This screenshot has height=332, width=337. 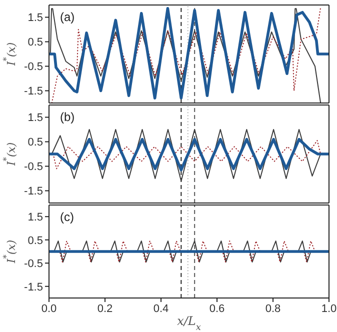 I want to click on x-tick-label: 0.6, so click(x=217, y=308).